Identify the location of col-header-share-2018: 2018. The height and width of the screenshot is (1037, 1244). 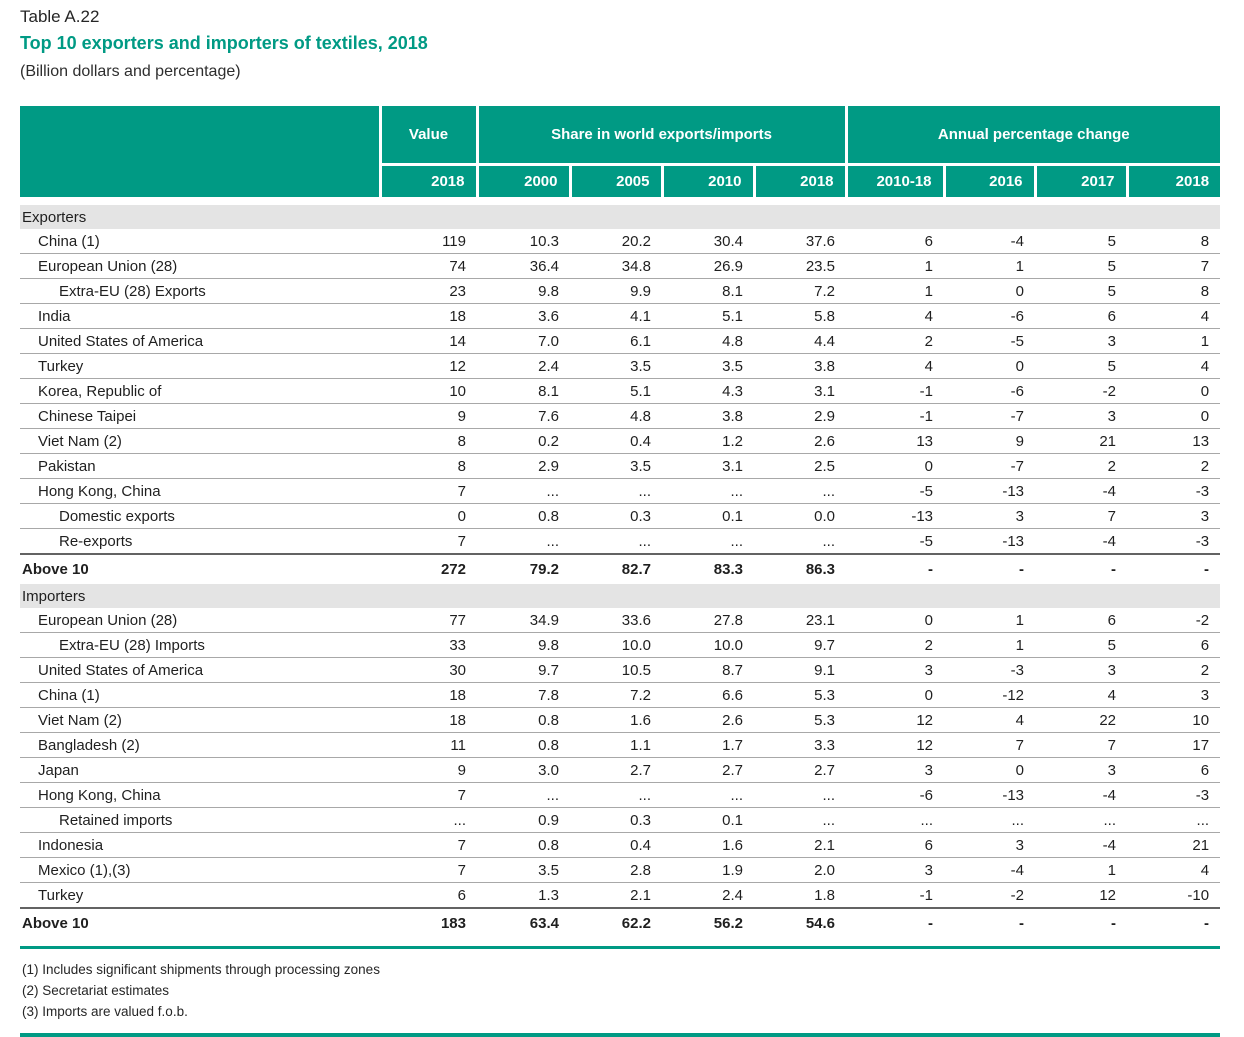
(799, 180).